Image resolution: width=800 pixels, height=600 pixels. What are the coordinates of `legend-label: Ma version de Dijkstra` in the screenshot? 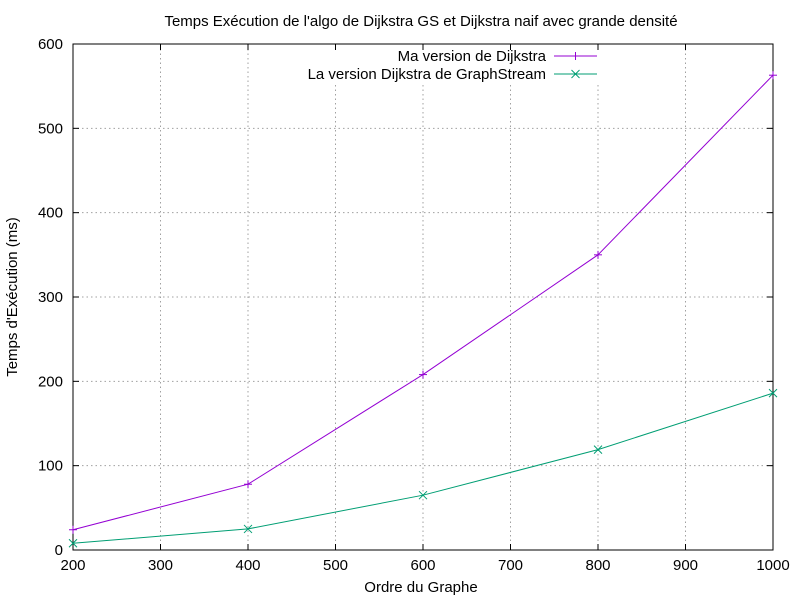 It's located at (472, 56).